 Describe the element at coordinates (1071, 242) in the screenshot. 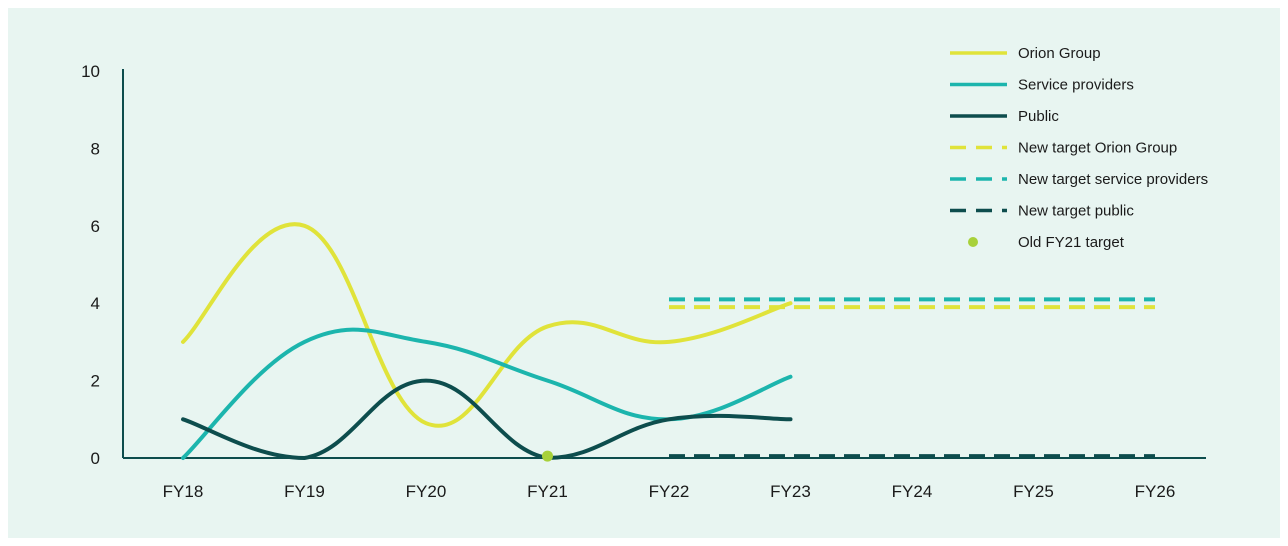

I see `legend-label-old-fy21-target: Old FY21 target` at that location.